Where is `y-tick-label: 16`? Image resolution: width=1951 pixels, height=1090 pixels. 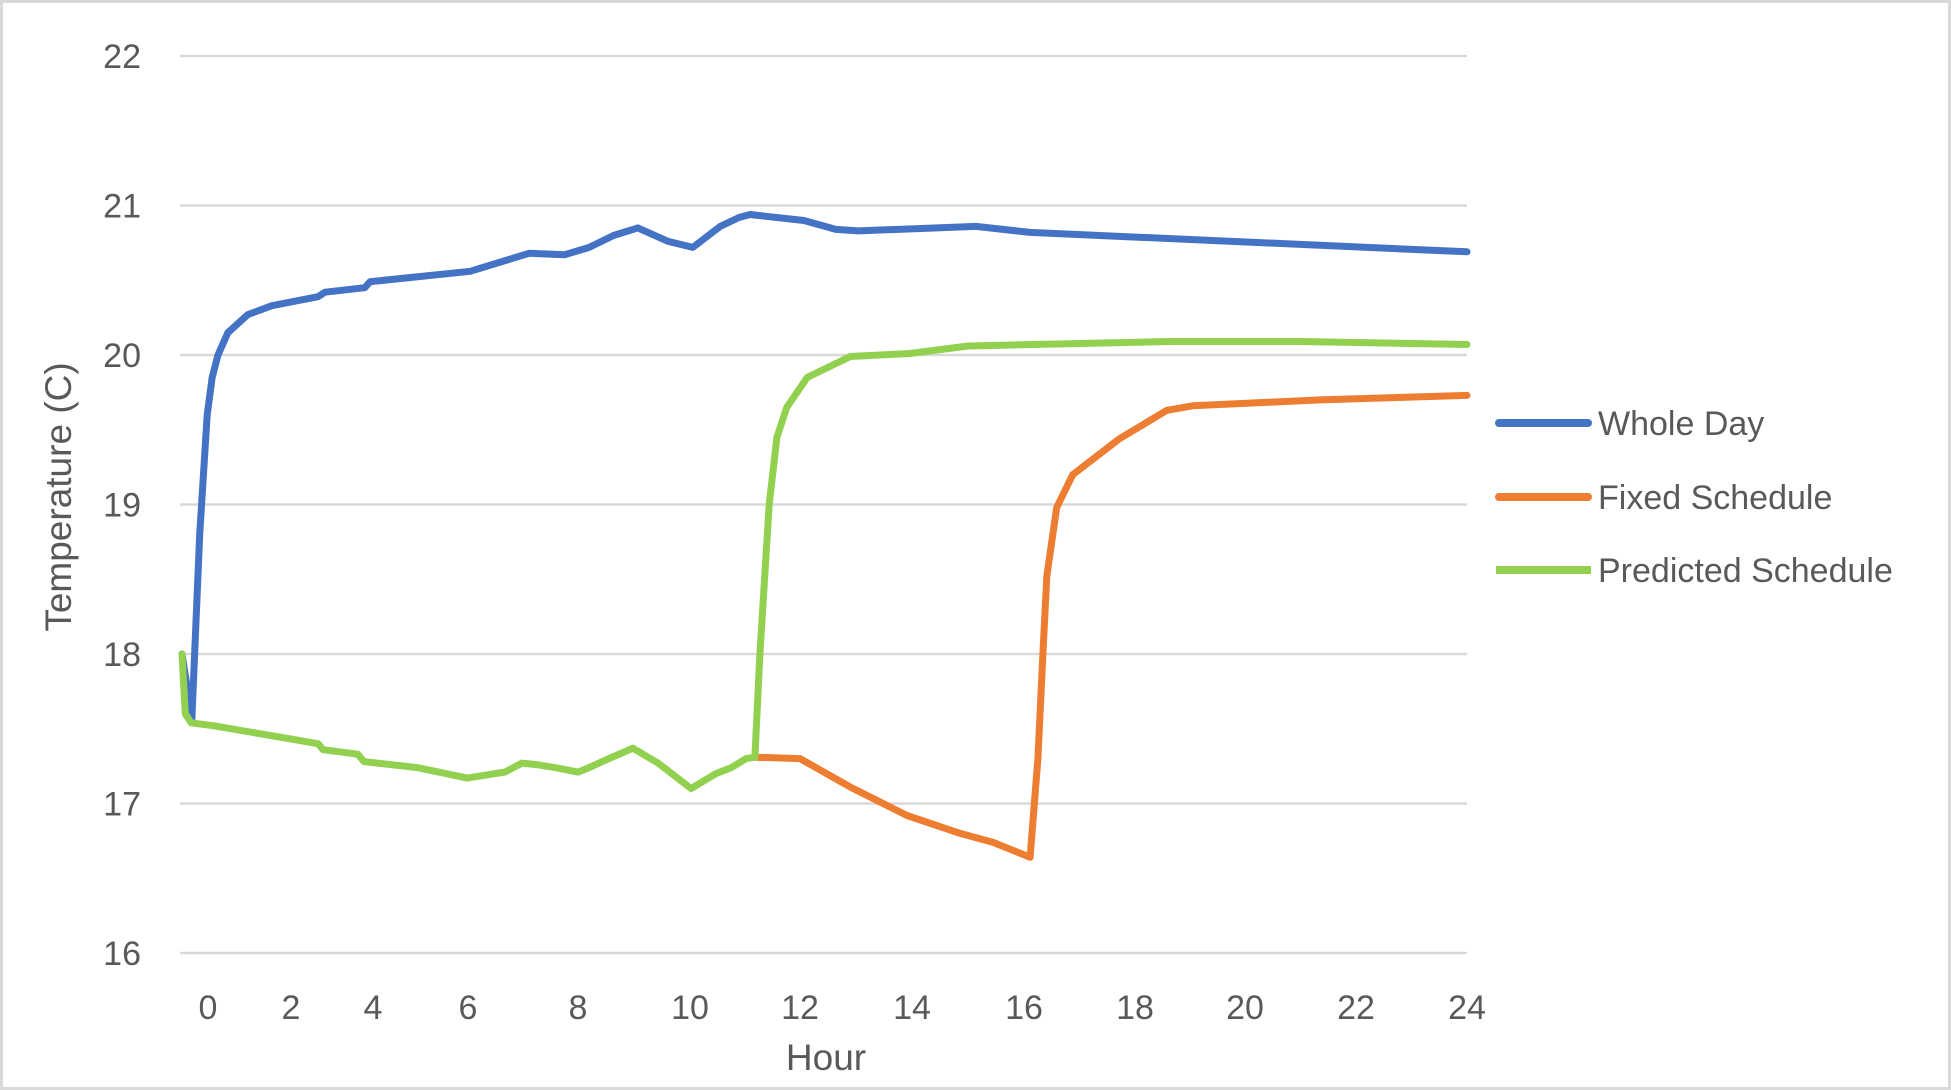
y-tick-label: 16 is located at coordinates (122, 954).